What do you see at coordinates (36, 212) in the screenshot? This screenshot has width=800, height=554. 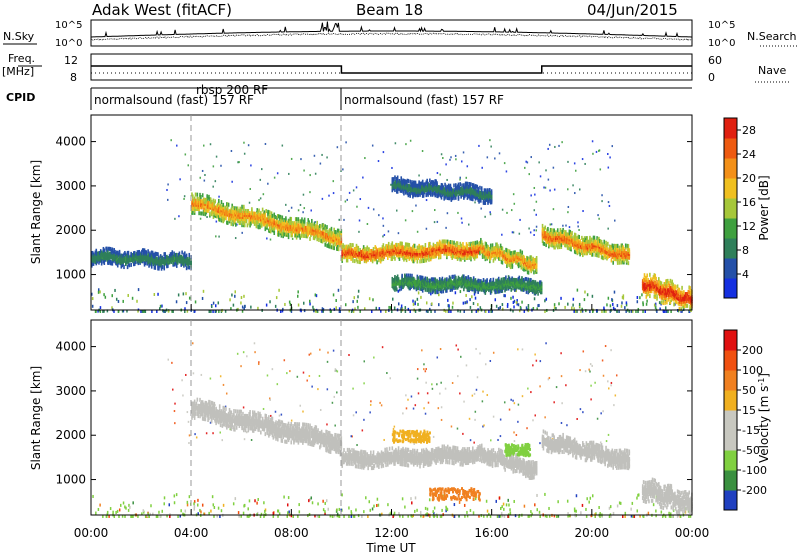 I see `power-y-axis-label: Slant Range [km]` at bounding box center [36, 212].